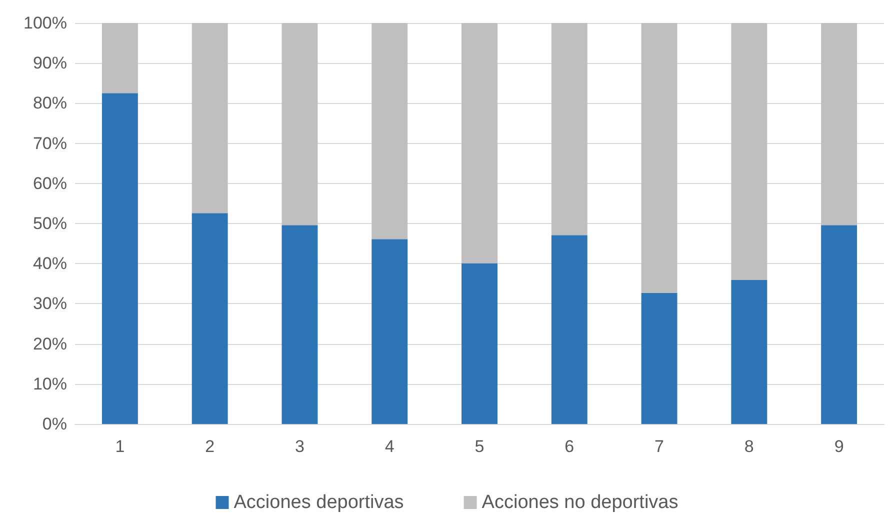  Describe the element at coordinates (49, 183) in the screenshot. I see `y-tick-label: 60%` at that location.